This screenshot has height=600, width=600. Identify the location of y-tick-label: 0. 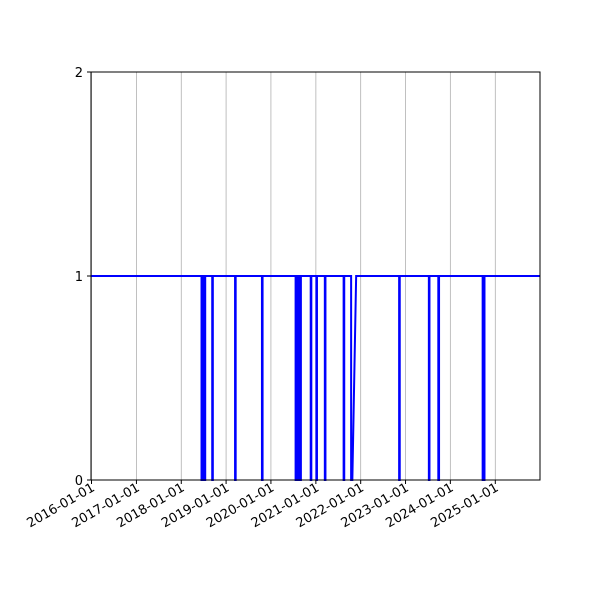
(79, 481).